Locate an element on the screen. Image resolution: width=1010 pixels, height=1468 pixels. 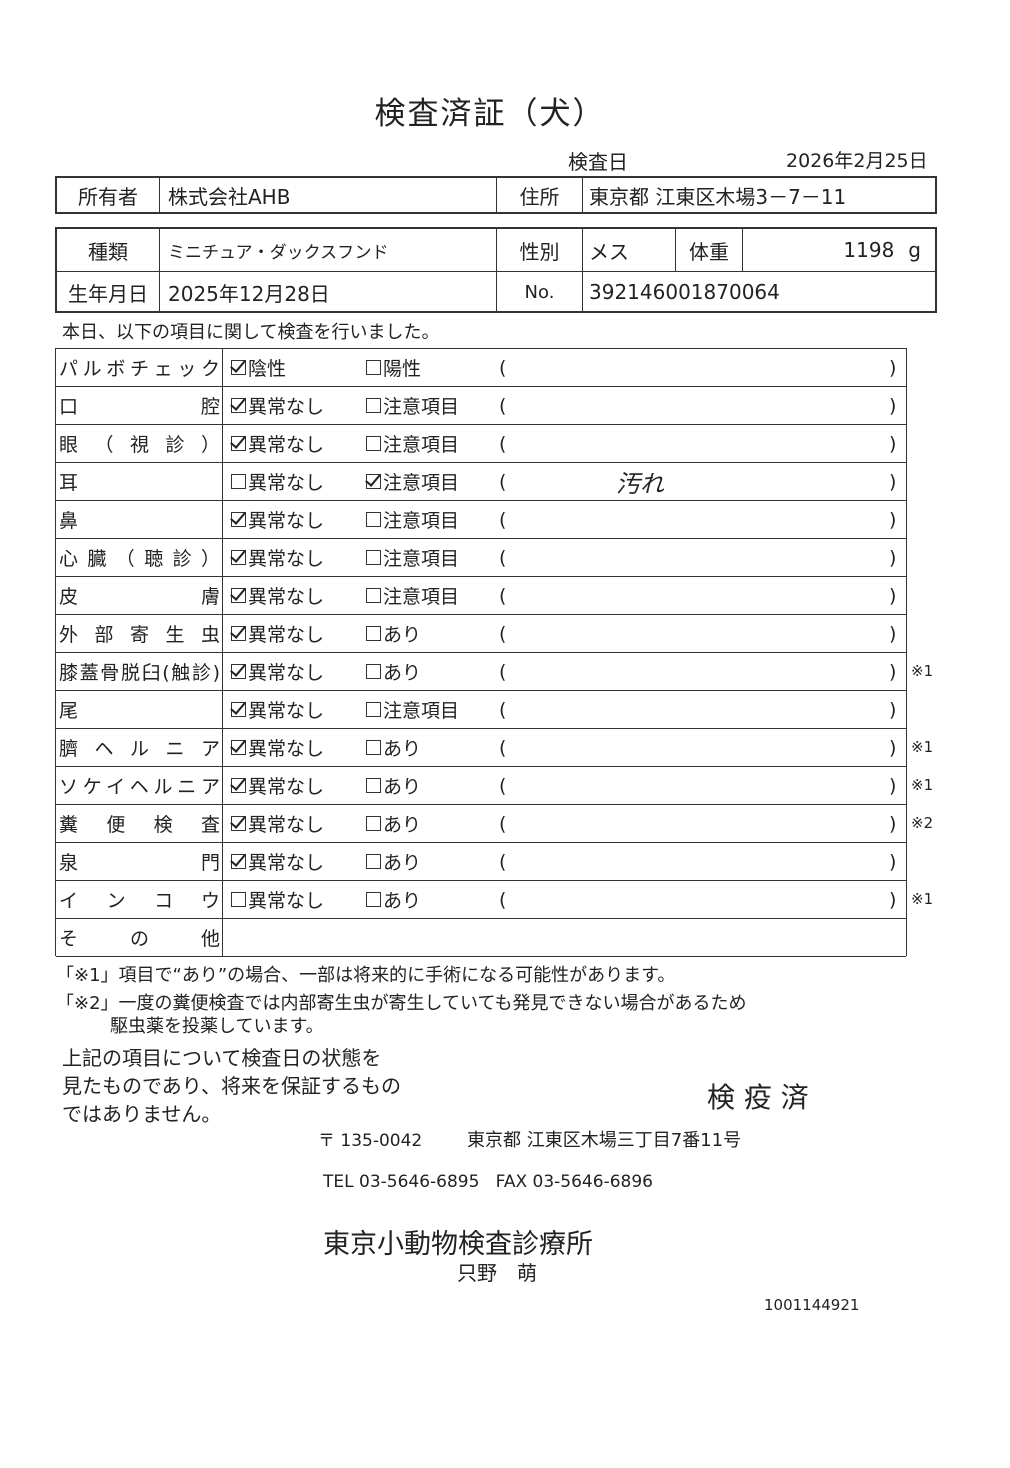
row-label-text: 皮膚 is located at coordinates (140, 597).